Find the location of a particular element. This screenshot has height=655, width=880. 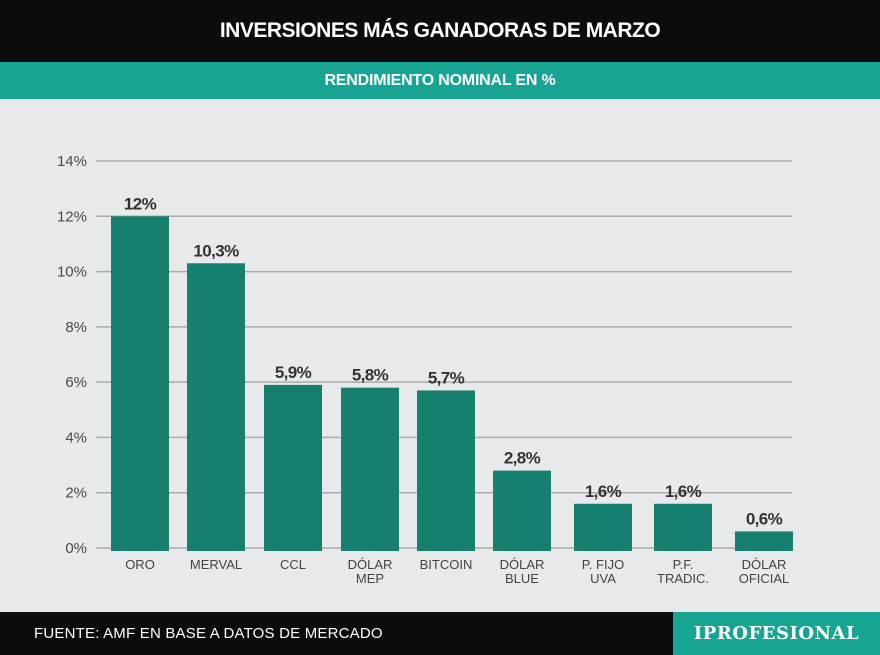

value-label: 5,7% is located at coordinates (446, 377).